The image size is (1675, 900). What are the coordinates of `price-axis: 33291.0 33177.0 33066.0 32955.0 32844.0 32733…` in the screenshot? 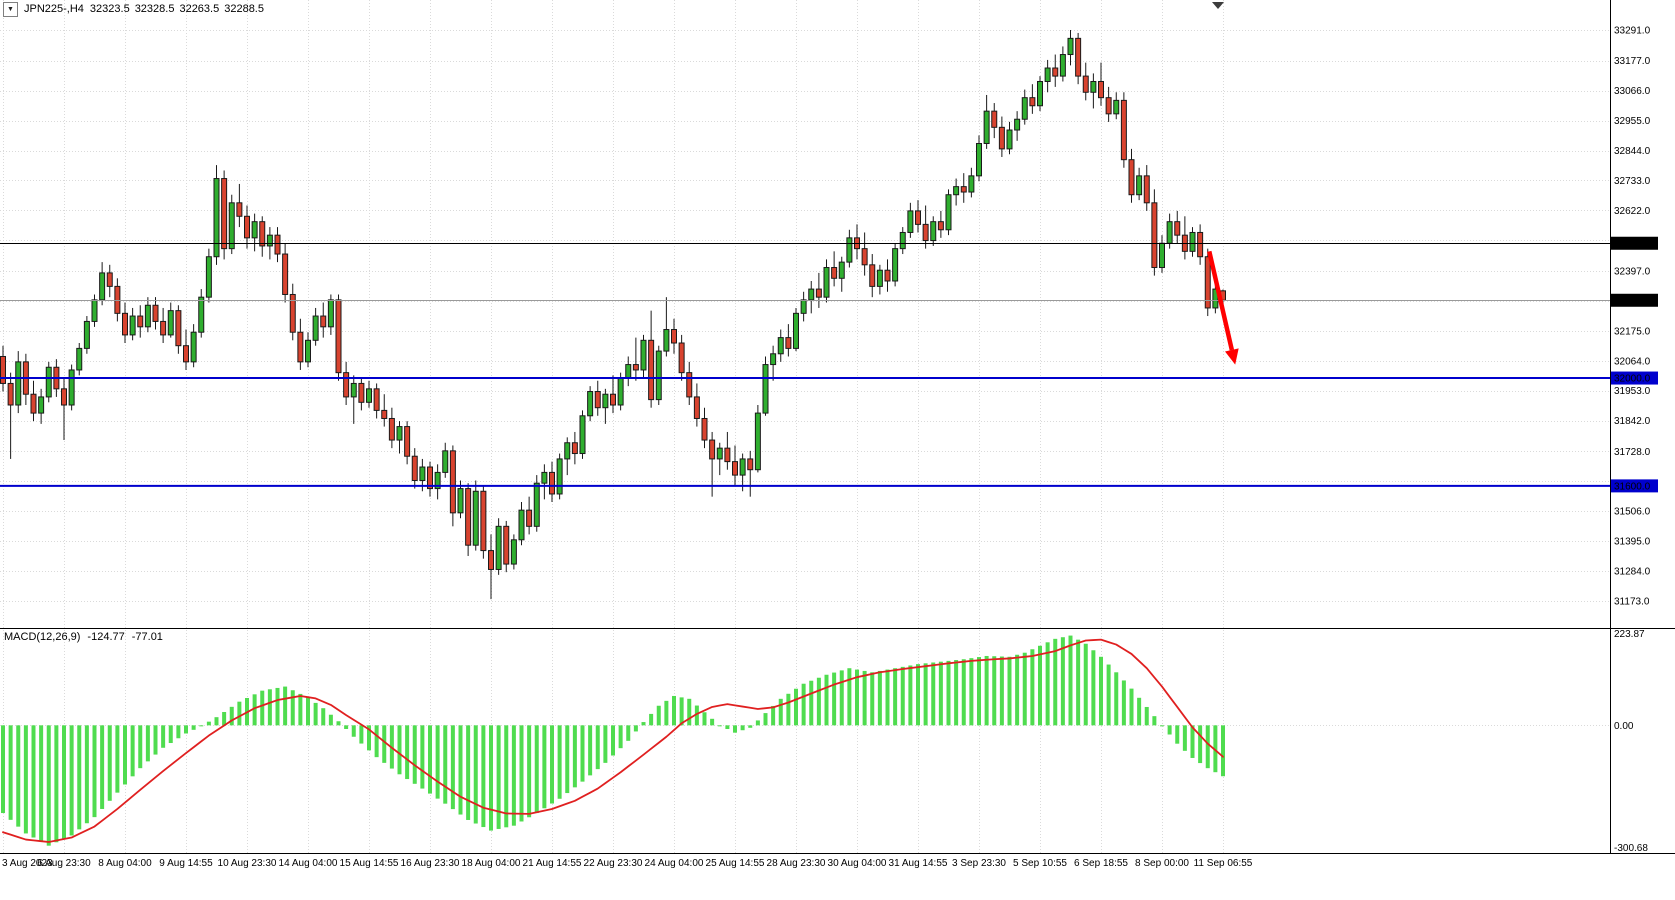 It's located at (1634, 317).